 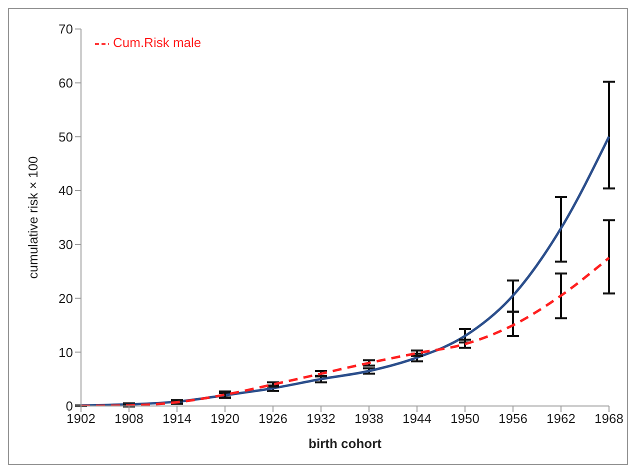 What do you see at coordinates (225, 418) in the screenshot?
I see `x-tick-label: 1920` at bounding box center [225, 418].